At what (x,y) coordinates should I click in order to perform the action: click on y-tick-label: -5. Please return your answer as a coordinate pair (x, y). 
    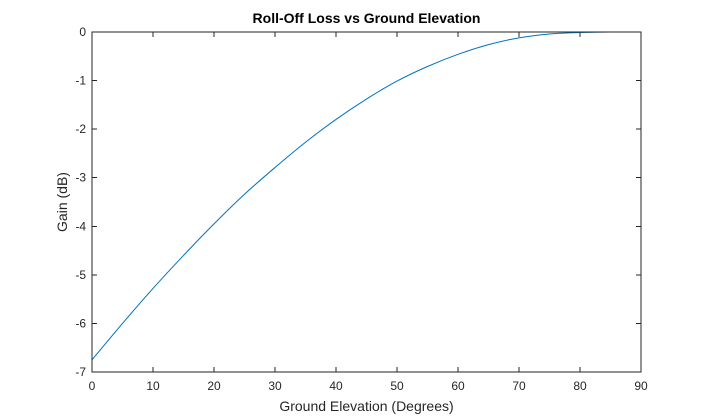
    Looking at the image, I should click on (80, 275).